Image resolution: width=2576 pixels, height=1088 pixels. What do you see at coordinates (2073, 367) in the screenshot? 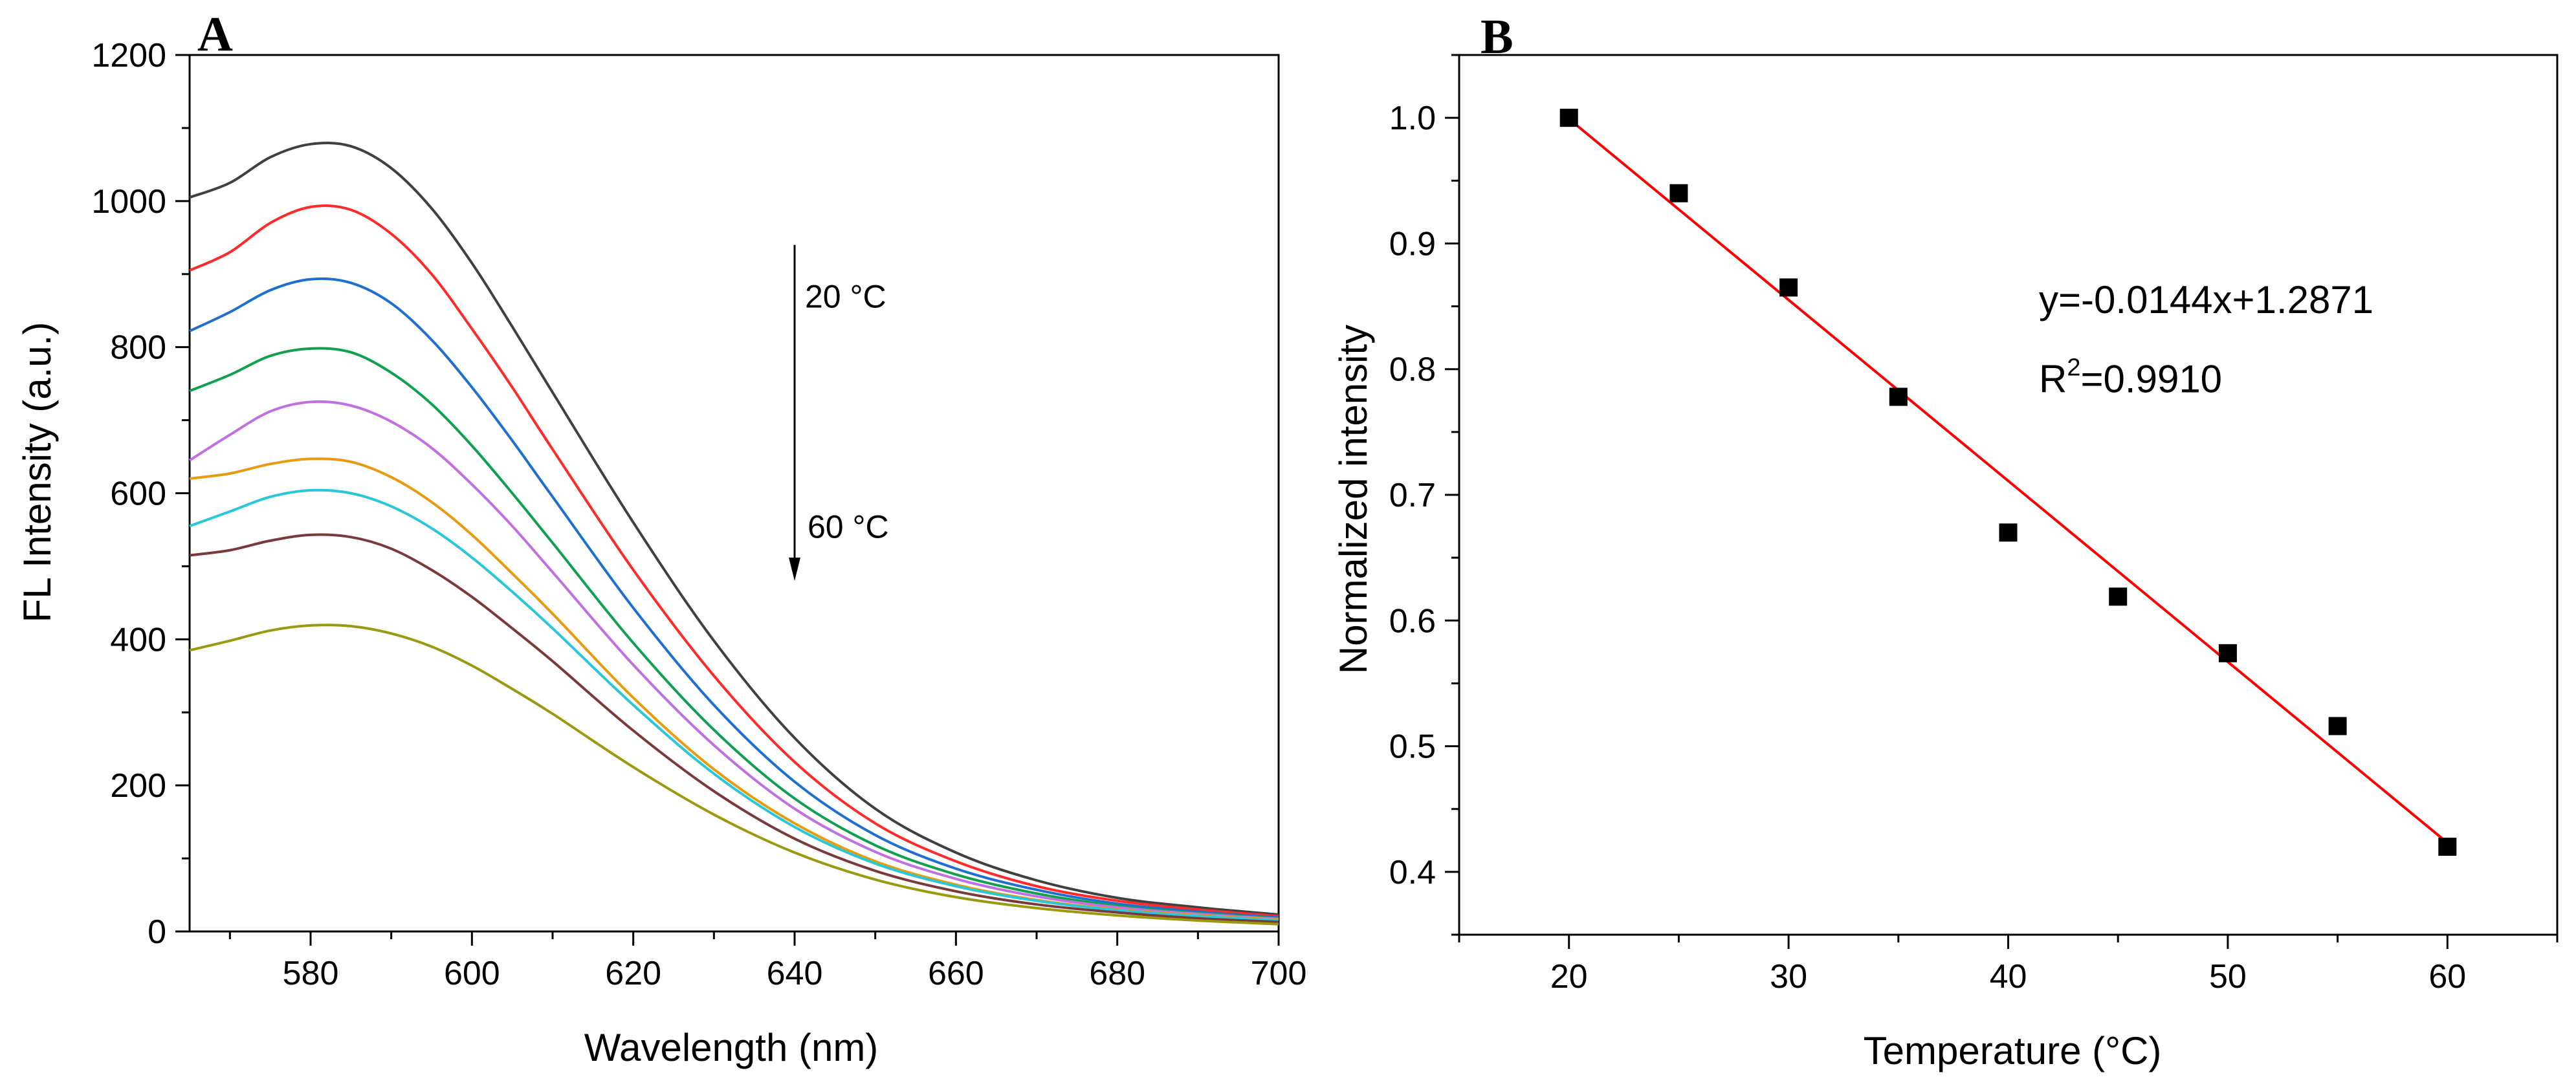
I see `r2-superscript: 2` at bounding box center [2073, 367].